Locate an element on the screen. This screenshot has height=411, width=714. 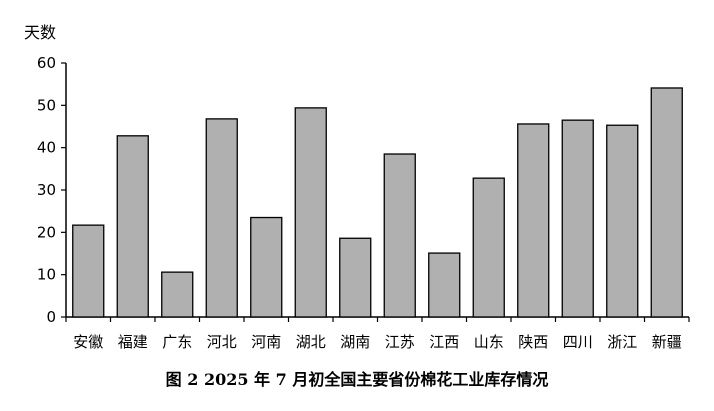
y-tick-label: 60 is located at coordinates (46, 63).